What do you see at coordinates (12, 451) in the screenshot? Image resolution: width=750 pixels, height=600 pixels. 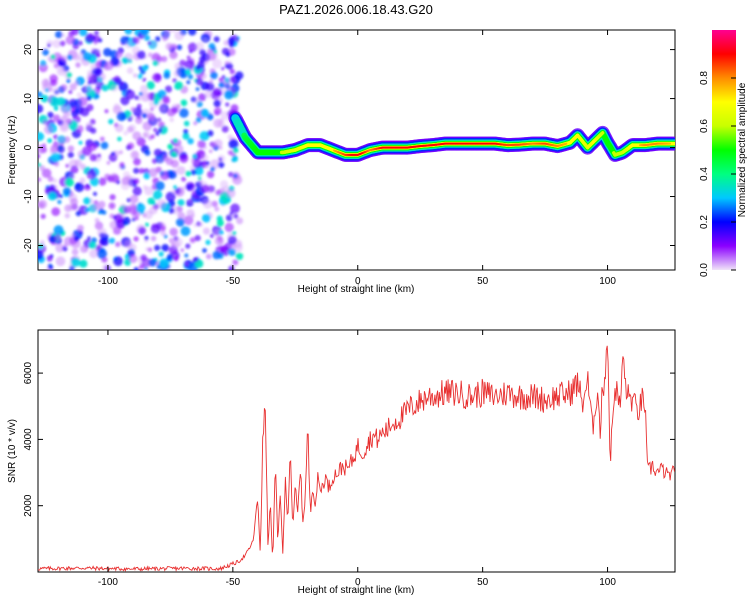 I see `snr-y-axis-label: SNR (10 * v/v)` at bounding box center [12, 451].